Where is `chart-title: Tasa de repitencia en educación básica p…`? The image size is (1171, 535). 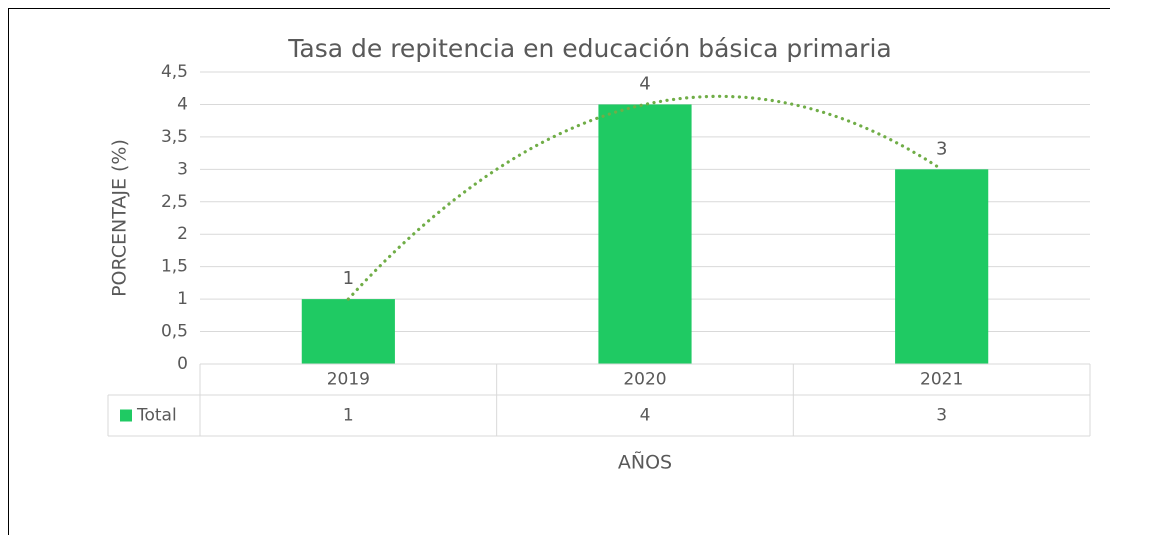
chart-title: Tasa de repitencia en educación básica p… is located at coordinates (589, 48).